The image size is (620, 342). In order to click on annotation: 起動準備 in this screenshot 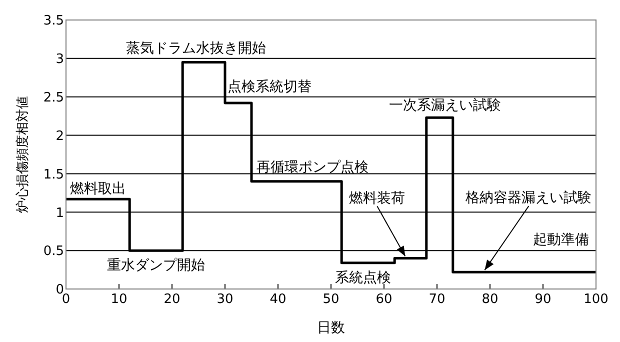, I will do `click(560, 240)`.